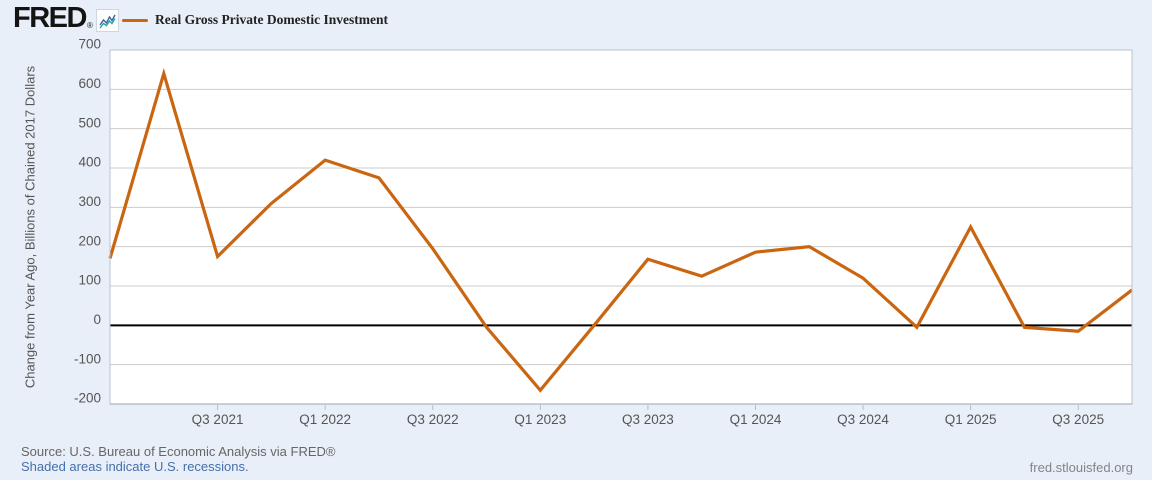 The image size is (1152, 480). I want to click on x-tick-label: Q1 2025, so click(971, 419).